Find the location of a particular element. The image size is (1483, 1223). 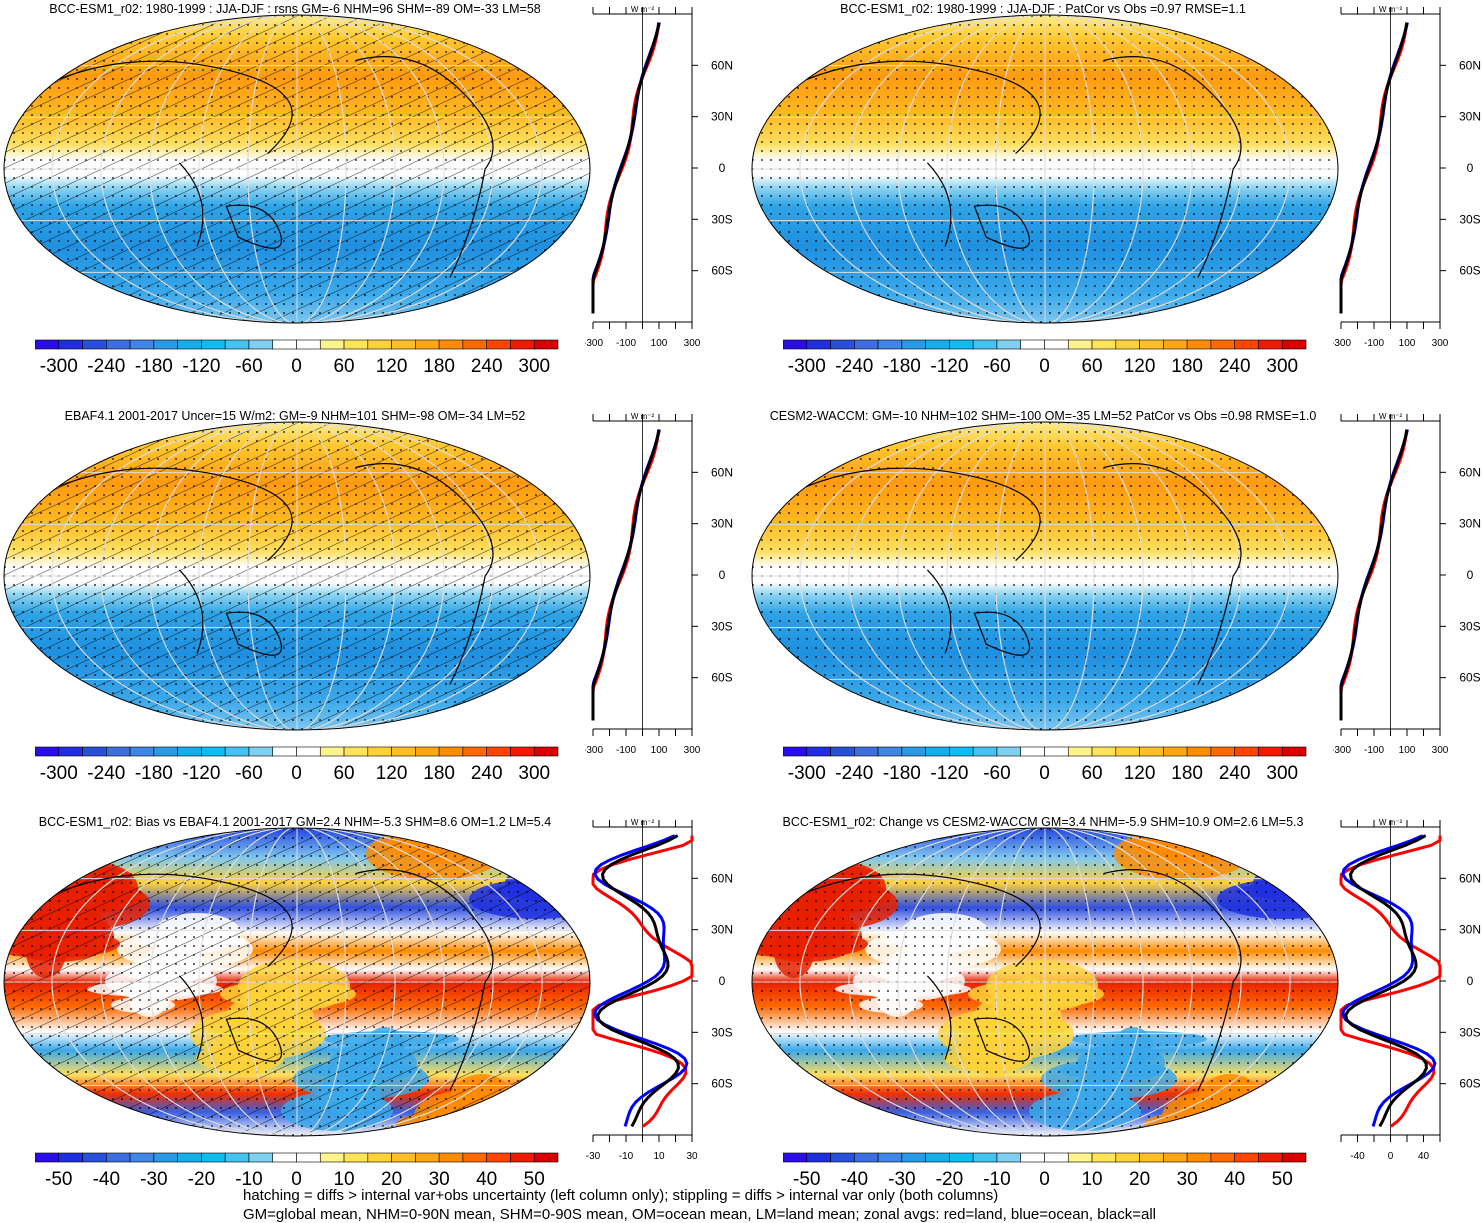

colorbar-label: -120 is located at coordinates (201, 773).